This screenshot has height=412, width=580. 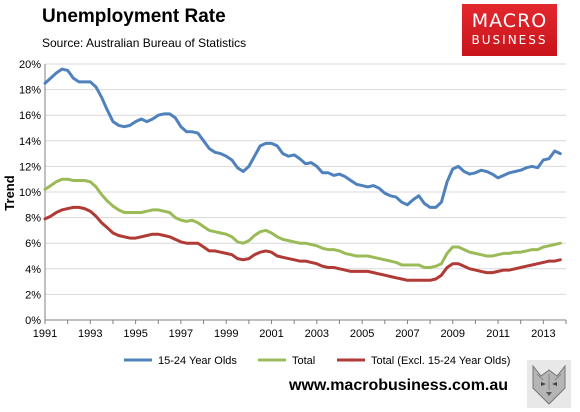 I want to click on y-tick-label: 12%, so click(x=30, y=167).